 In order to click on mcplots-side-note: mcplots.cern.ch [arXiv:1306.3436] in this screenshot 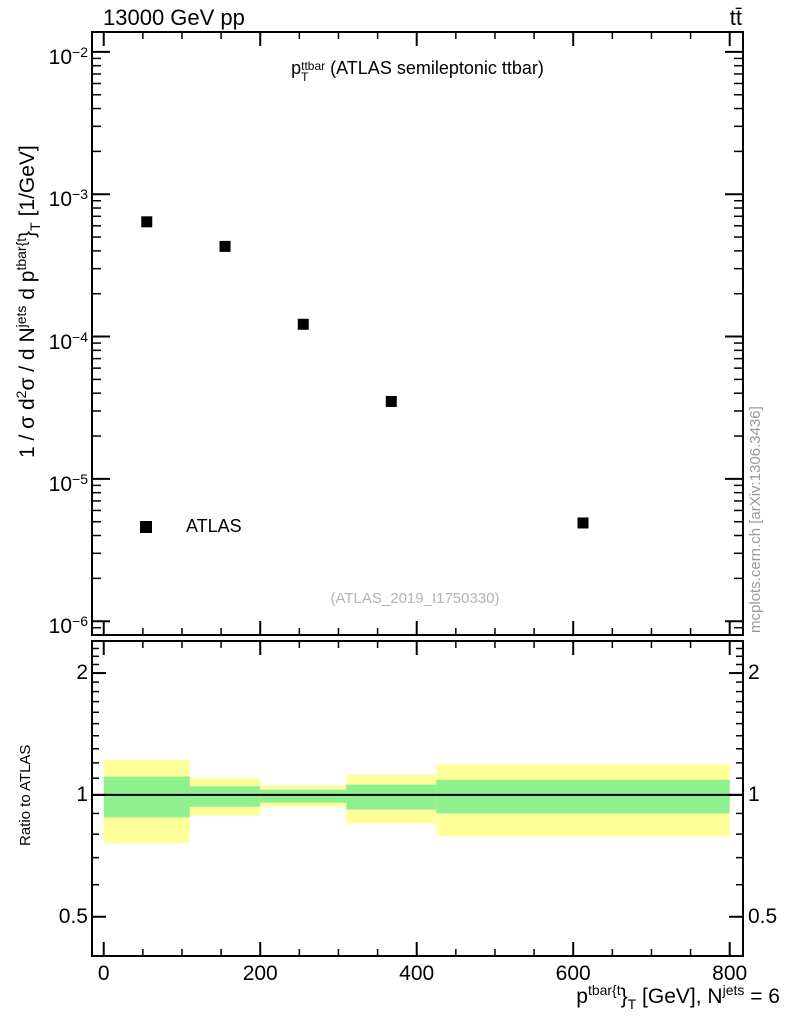, I will do `click(755, 519)`.